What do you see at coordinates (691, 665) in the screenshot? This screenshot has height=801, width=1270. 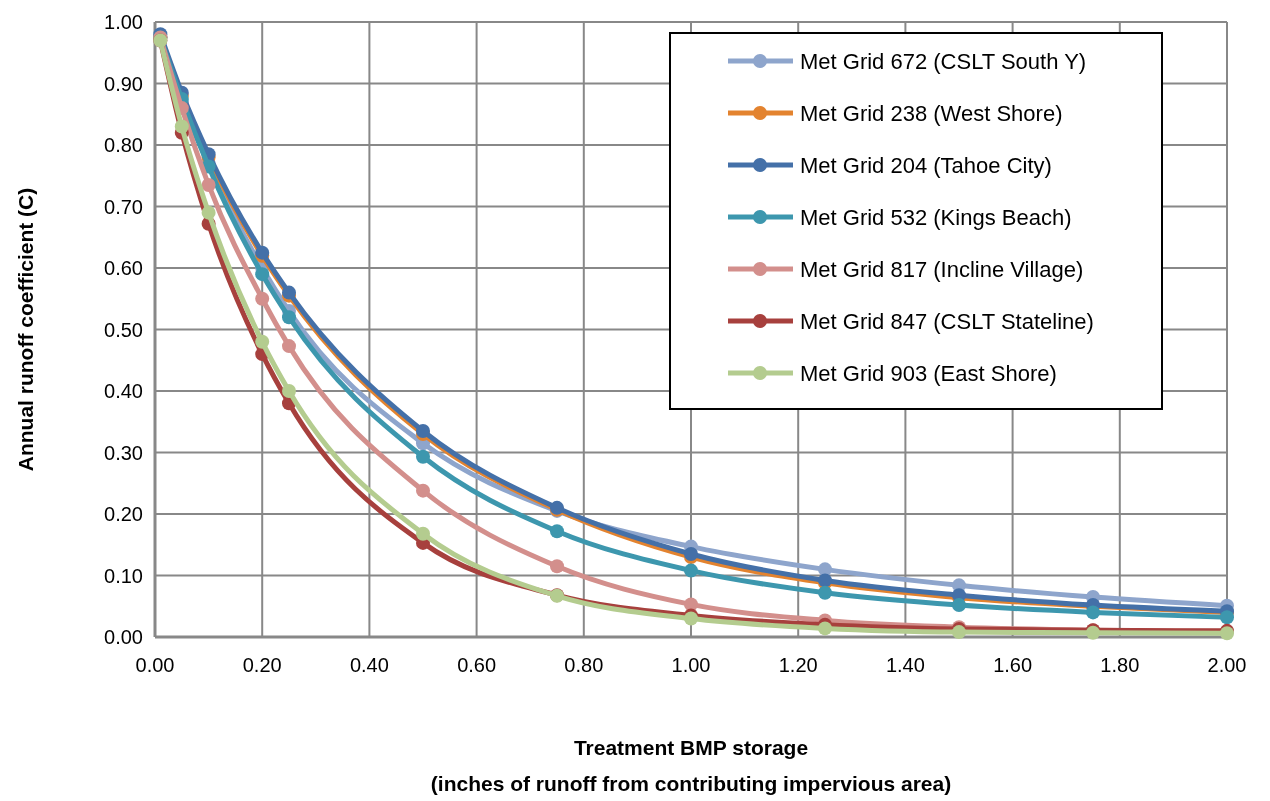 I see `x-tick-label: 1.00` at bounding box center [691, 665].